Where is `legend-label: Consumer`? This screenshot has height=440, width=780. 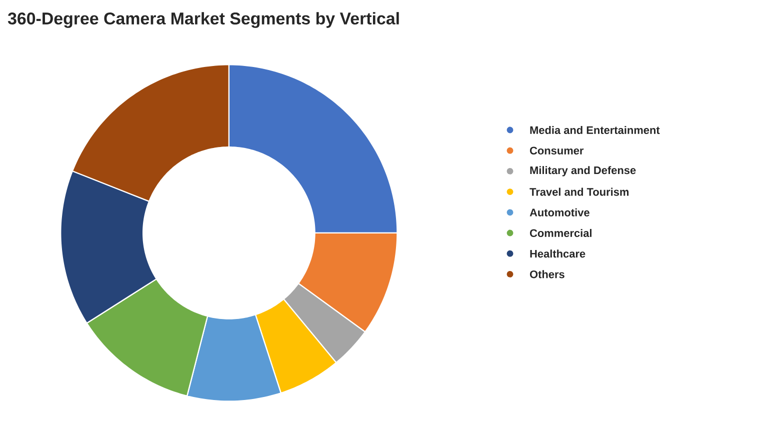 legend-label: Consumer is located at coordinates (557, 150).